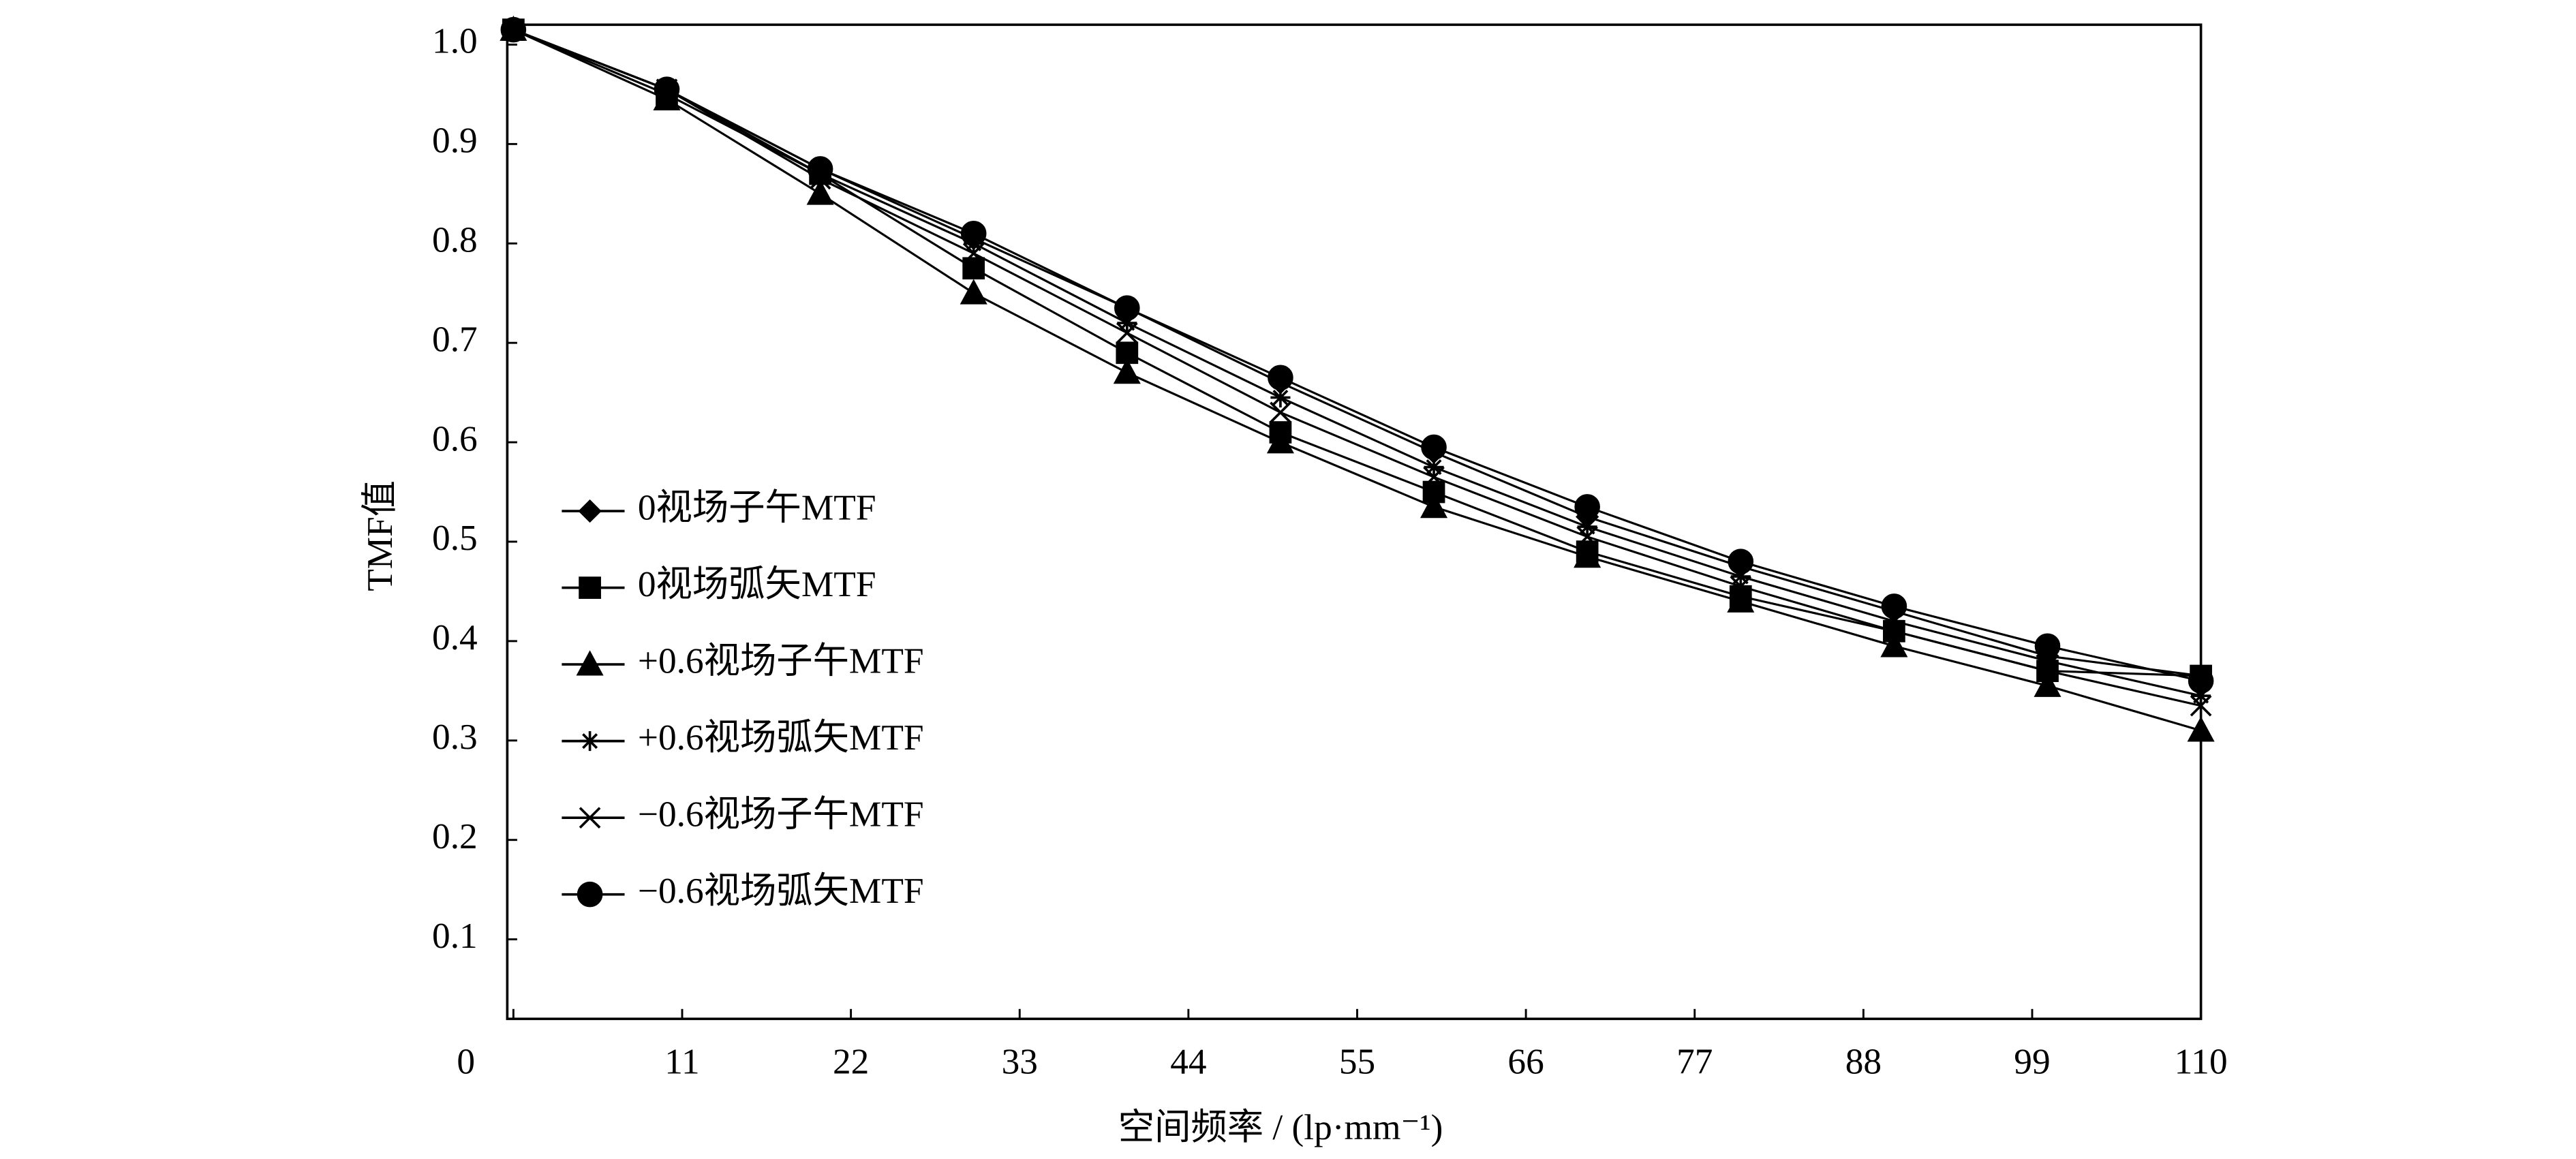 The width and height of the screenshot is (2576, 1159). I want to click on y-tick-label: 0.5, so click(455, 538).